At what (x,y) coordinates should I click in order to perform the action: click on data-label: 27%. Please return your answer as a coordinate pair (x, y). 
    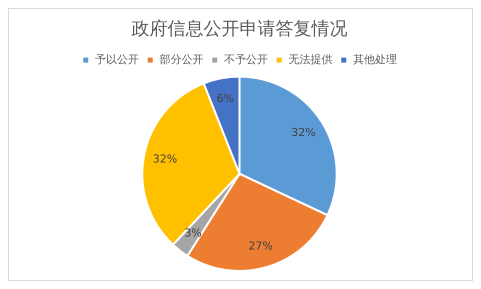
    Looking at the image, I should click on (260, 245).